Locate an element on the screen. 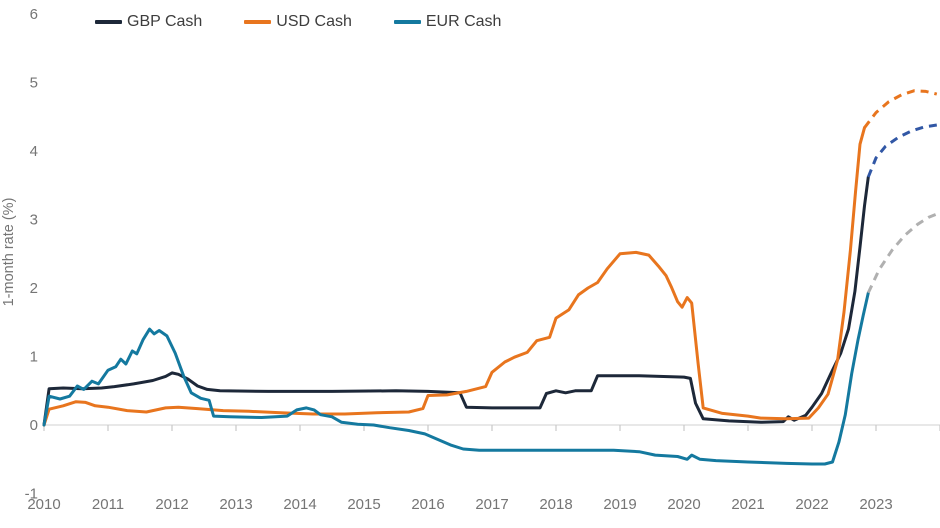  legend-item-usd-cash: USD Cash is located at coordinates (298, 22).